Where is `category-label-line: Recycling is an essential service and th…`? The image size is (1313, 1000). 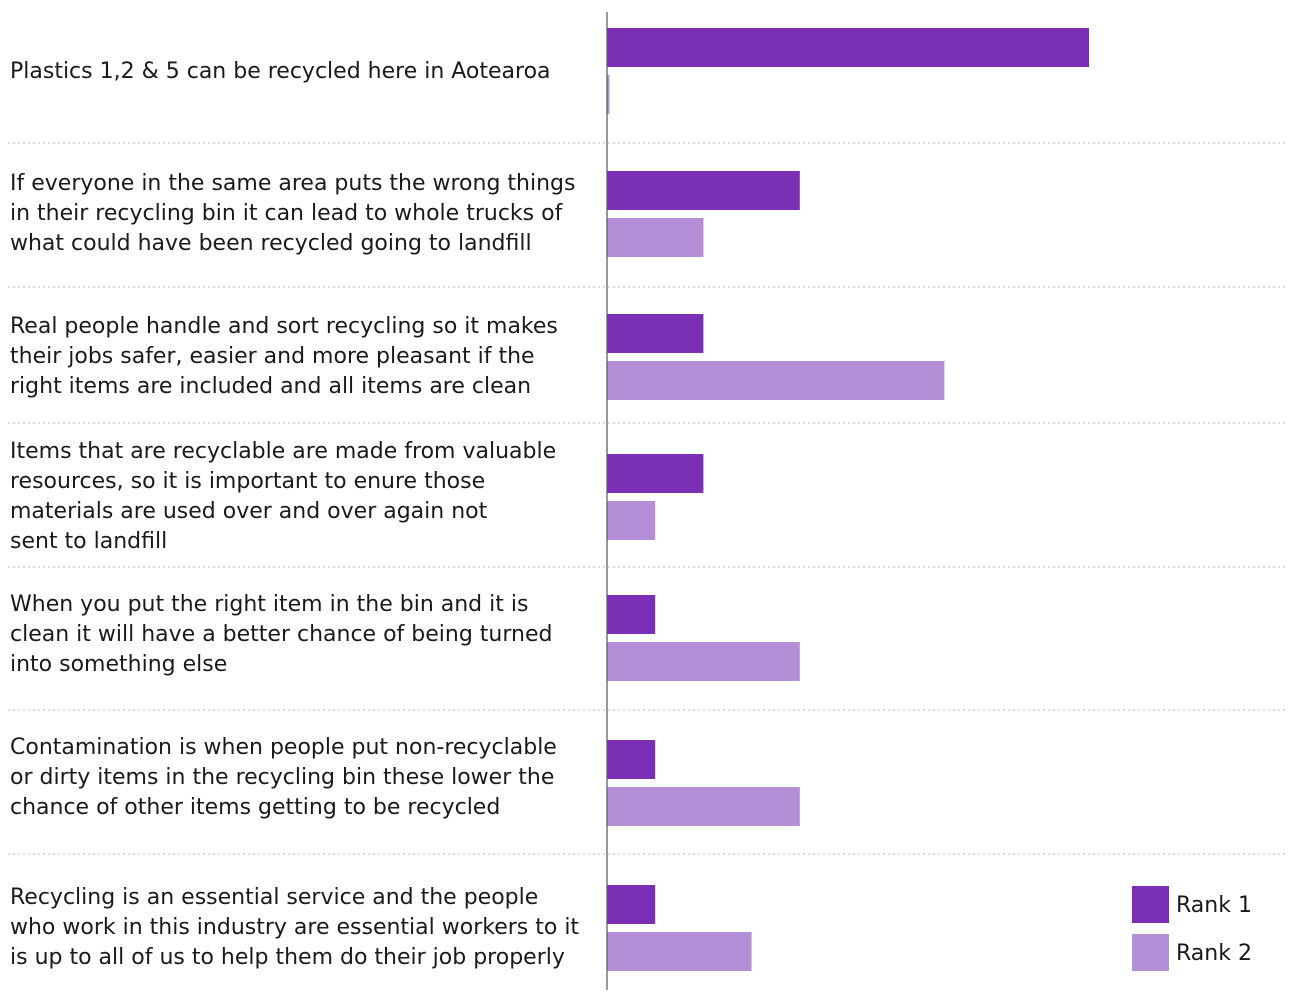
category-label-line: Recycling is an essential service and th… is located at coordinates (274, 897).